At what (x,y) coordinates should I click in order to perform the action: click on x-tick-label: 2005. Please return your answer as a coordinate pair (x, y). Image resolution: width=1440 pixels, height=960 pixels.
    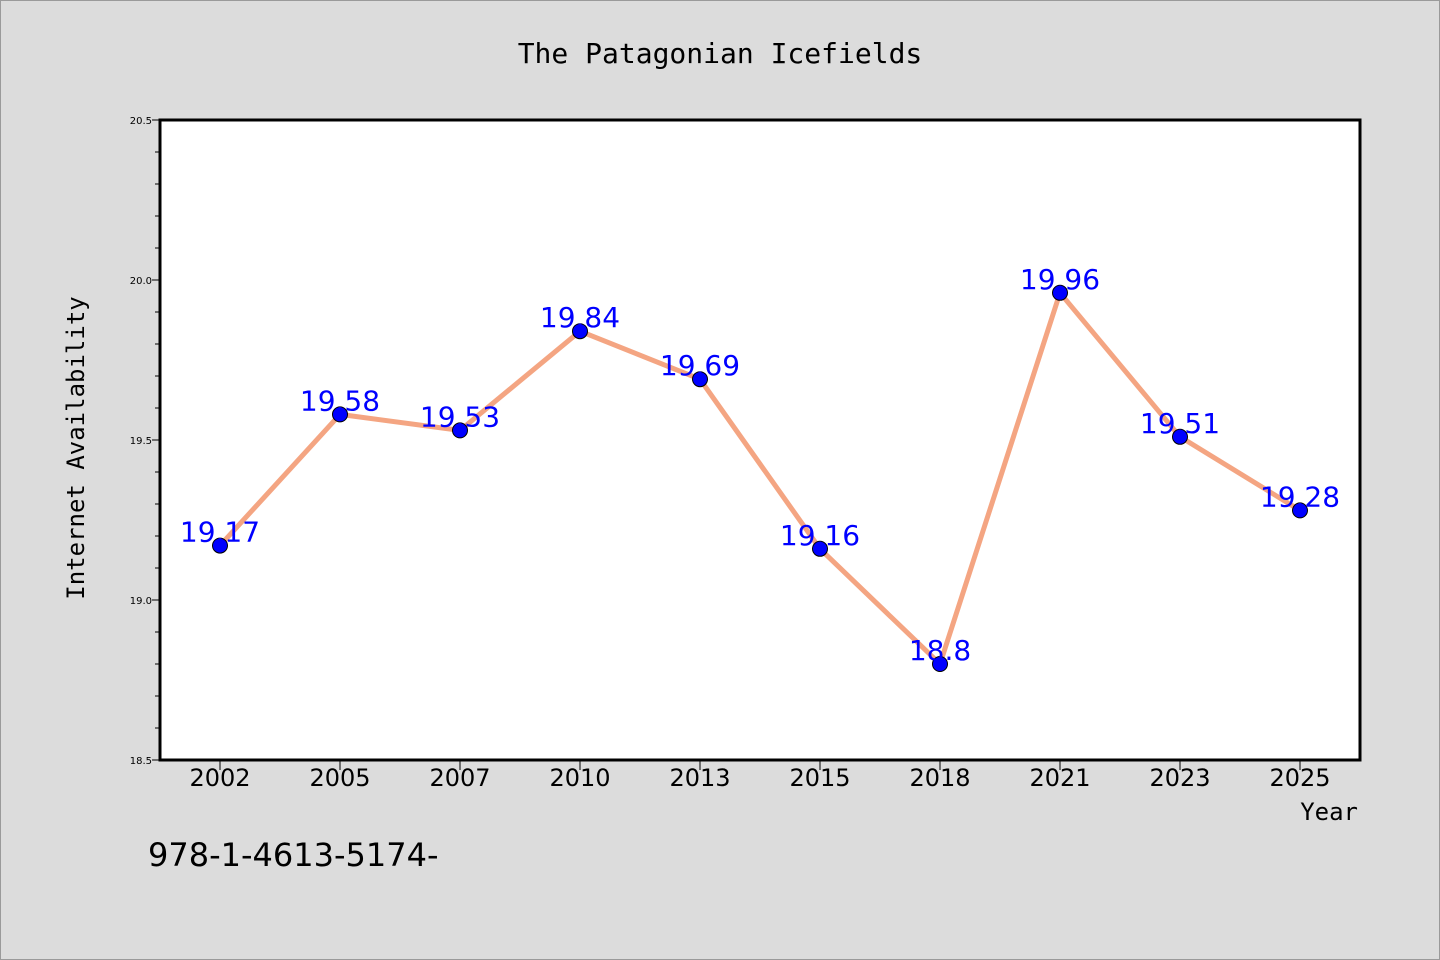
    Looking at the image, I should click on (339, 778).